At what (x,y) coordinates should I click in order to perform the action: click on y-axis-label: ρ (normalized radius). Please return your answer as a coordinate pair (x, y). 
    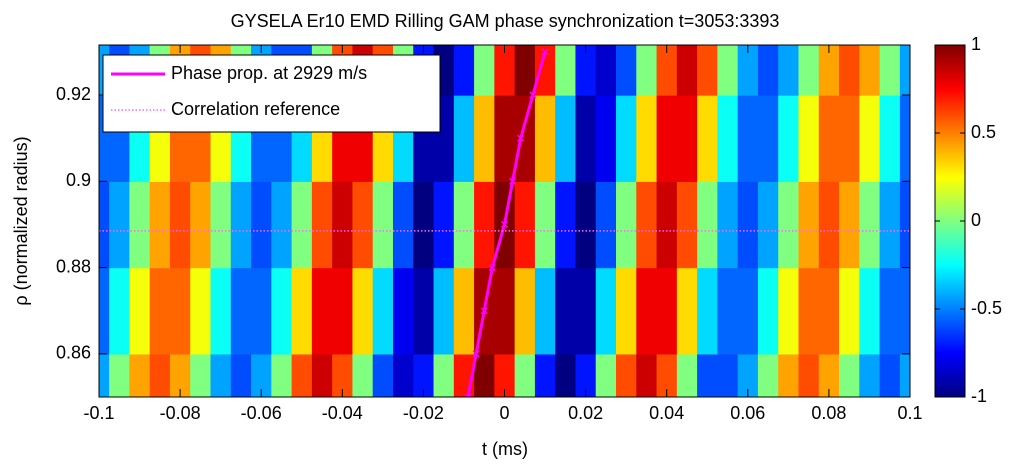
    Looking at the image, I should click on (21, 220).